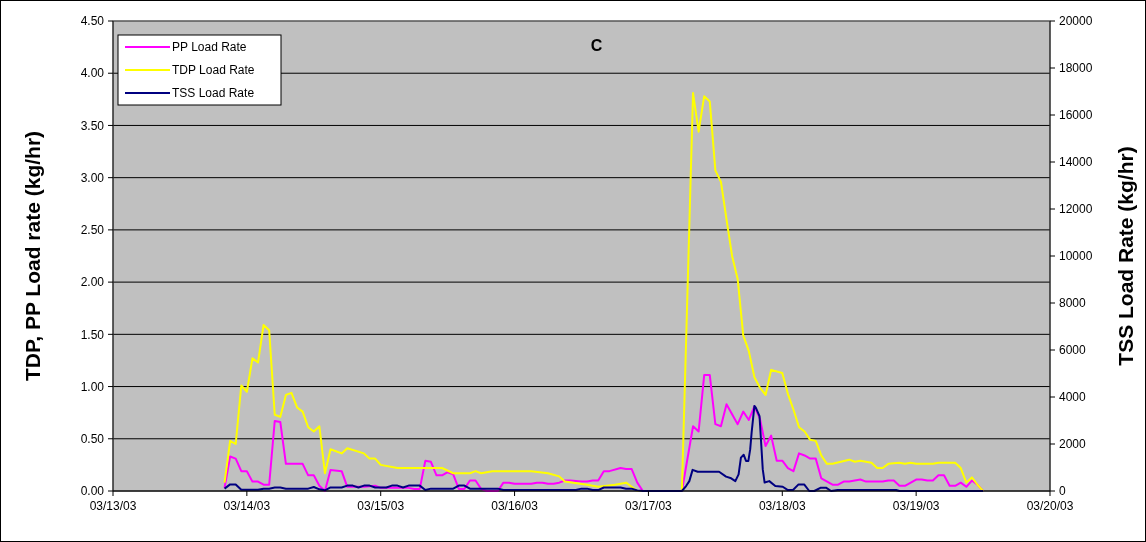 This screenshot has height=542, width=1146. Describe the element at coordinates (596, 45) in the screenshot. I see `text: C` at that location.